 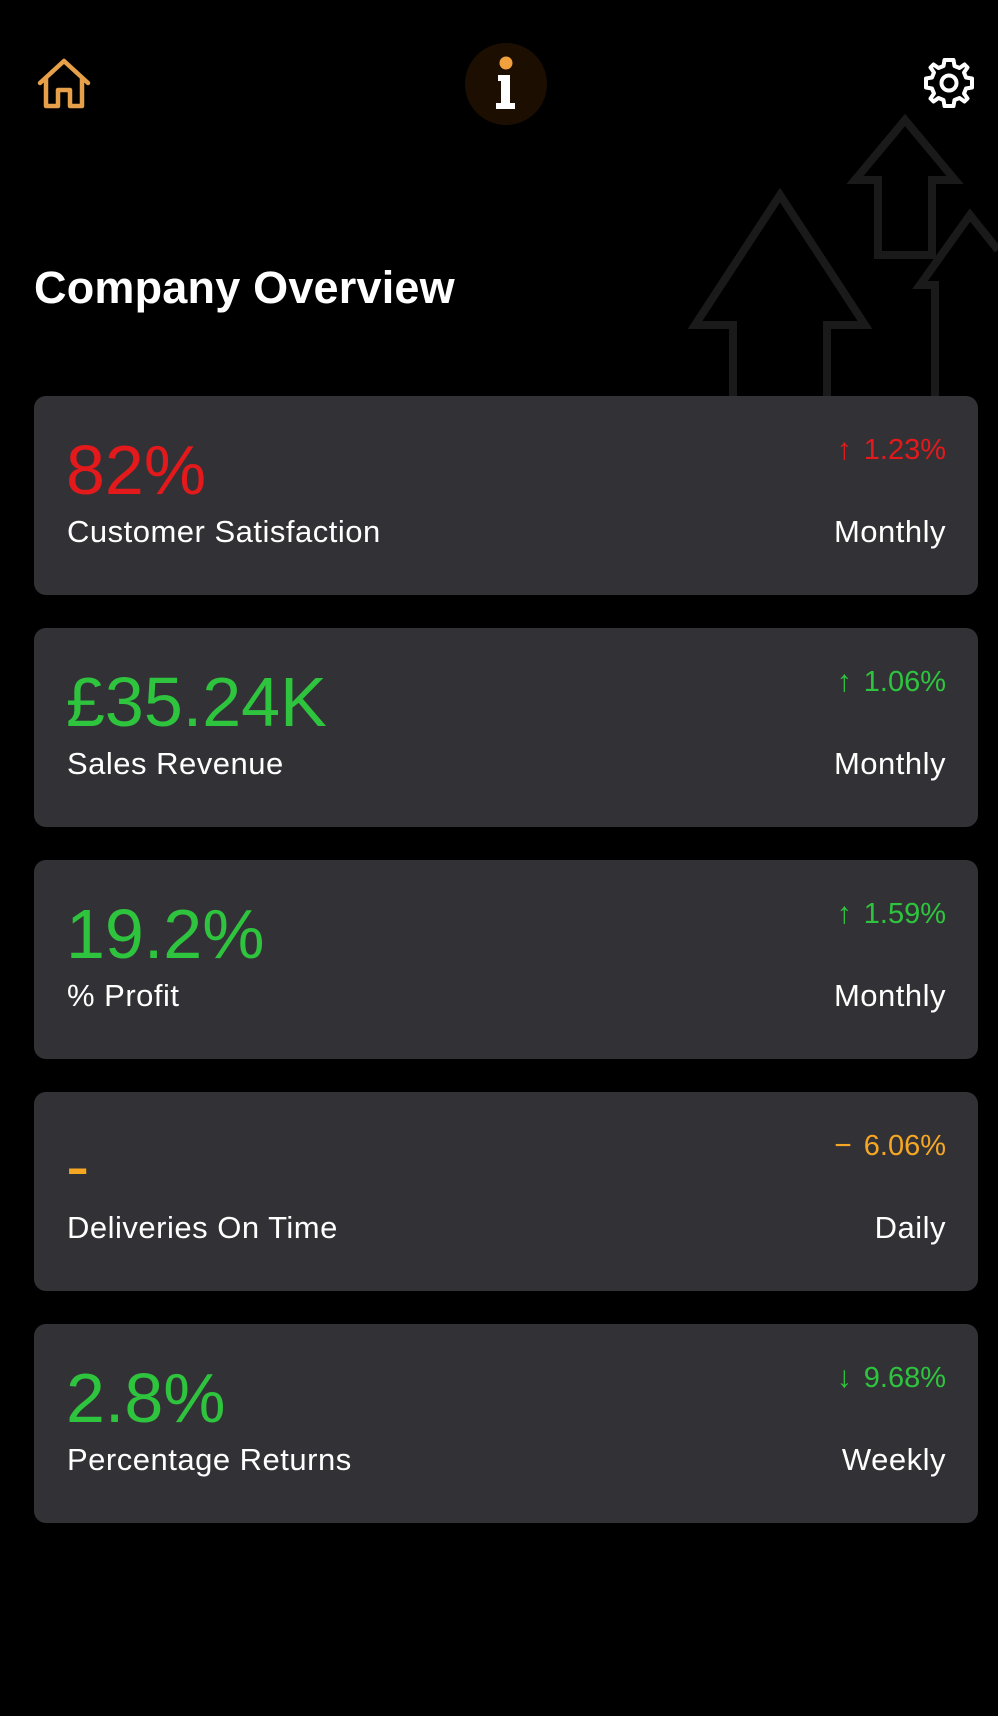 What do you see at coordinates (893, 1459) in the screenshot?
I see `kpi-period: Weekly` at bounding box center [893, 1459].